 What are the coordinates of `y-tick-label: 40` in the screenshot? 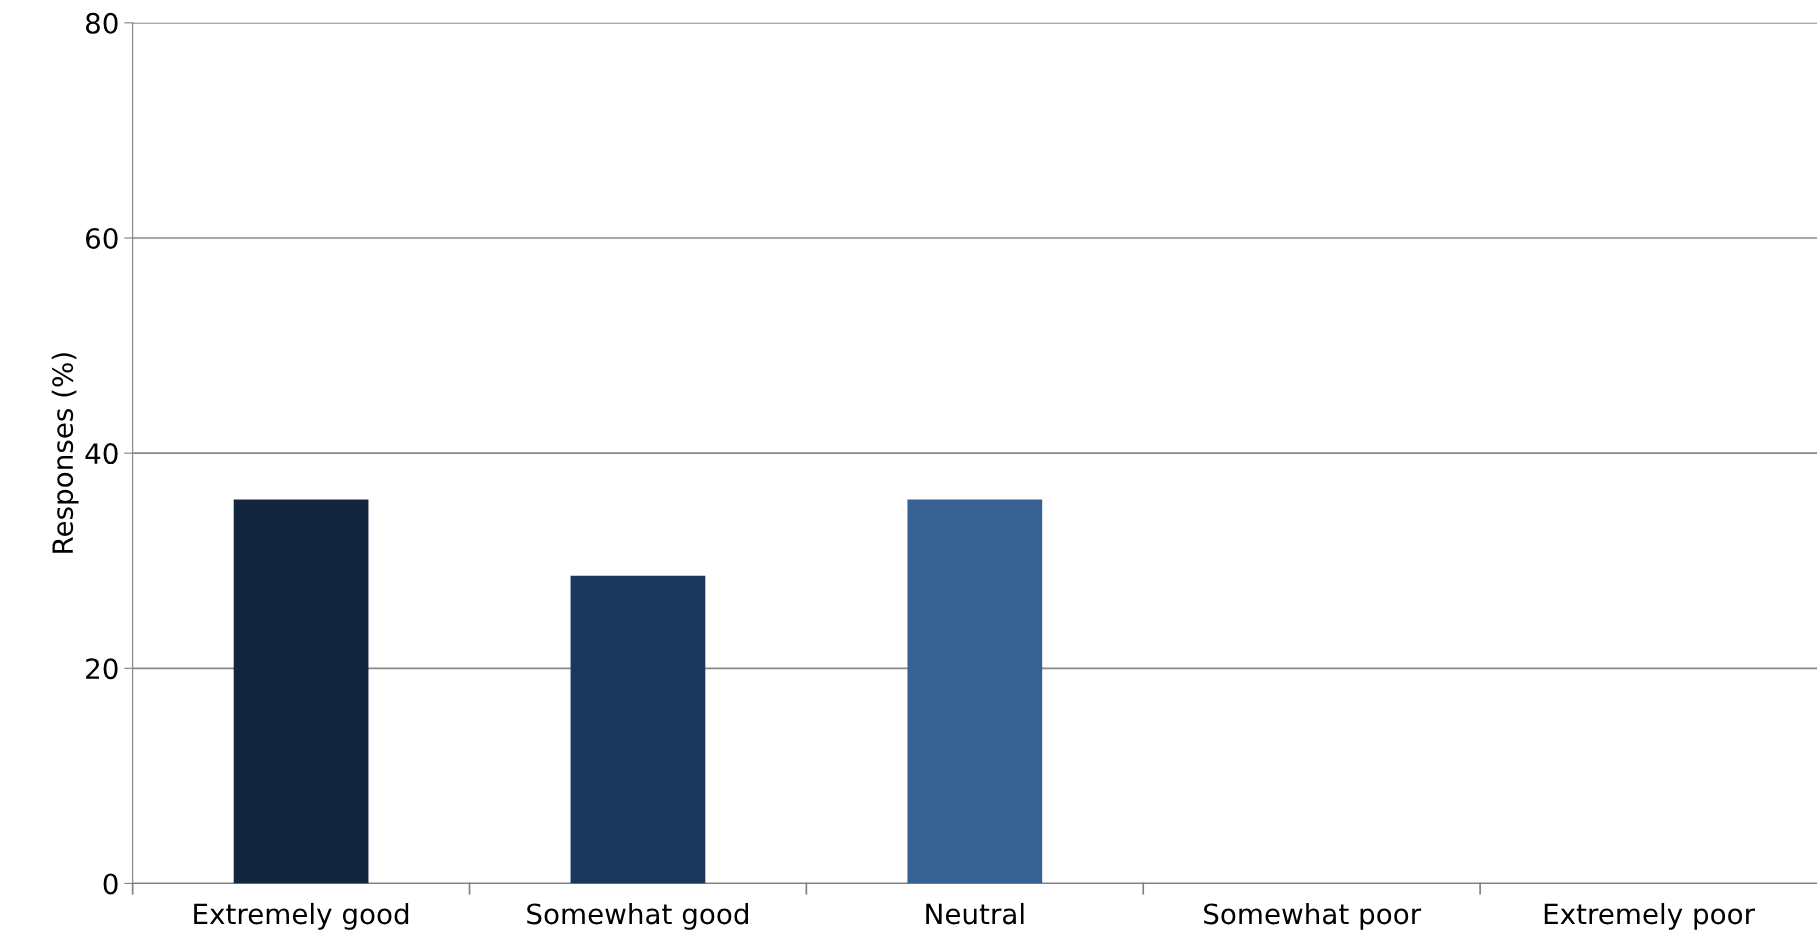 It's located at (101, 454).